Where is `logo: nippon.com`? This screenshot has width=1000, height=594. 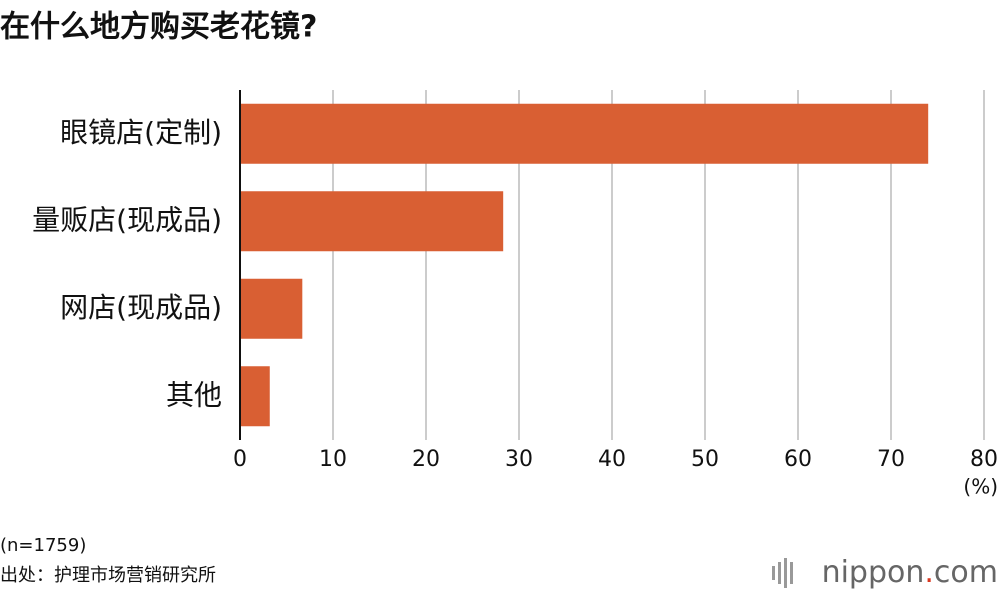
logo: nippon.com is located at coordinates (910, 572).